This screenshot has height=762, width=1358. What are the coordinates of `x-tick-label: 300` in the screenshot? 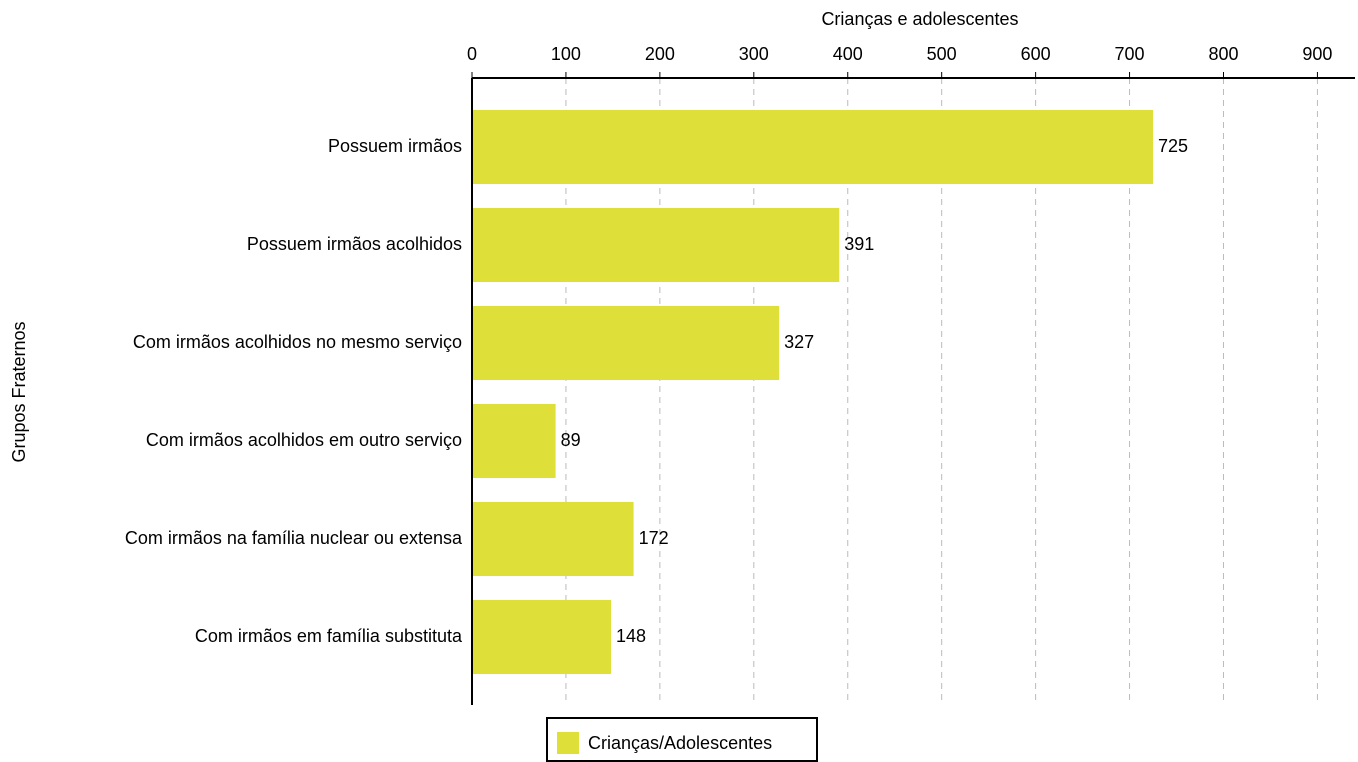 It's located at (754, 54).